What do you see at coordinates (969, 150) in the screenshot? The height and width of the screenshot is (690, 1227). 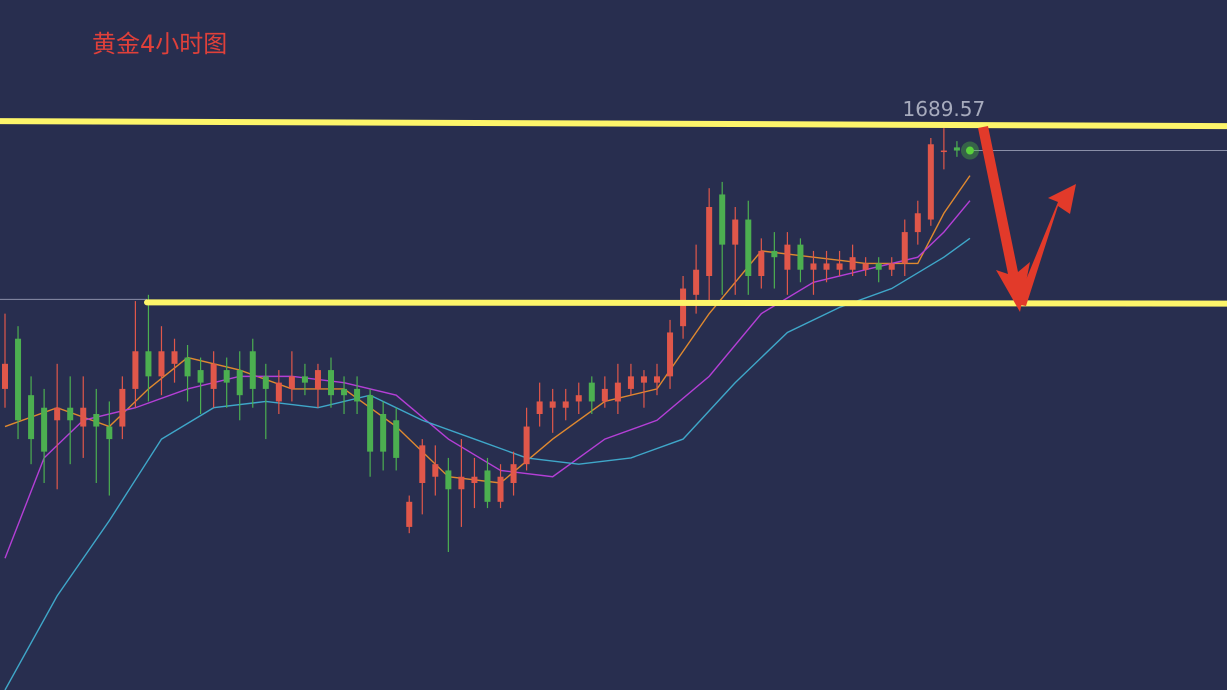 I see `current-price-dot` at bounding box center [969, 150].